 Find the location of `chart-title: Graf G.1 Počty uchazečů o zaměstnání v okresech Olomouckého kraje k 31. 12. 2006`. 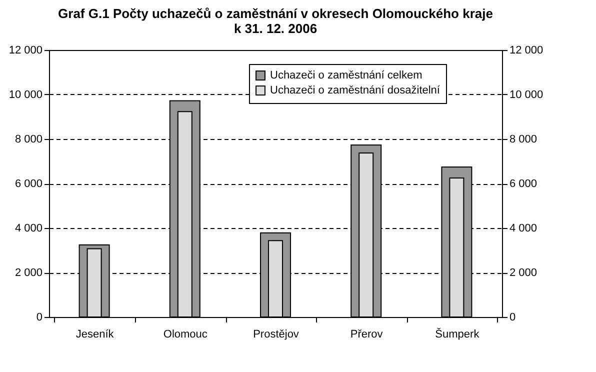

chart-title: Graf G.1 Počty uchazečů o zaměstnání v okresech Olomouckého kraje k 31. 12. 2006 is located at coordinates (275, 21).